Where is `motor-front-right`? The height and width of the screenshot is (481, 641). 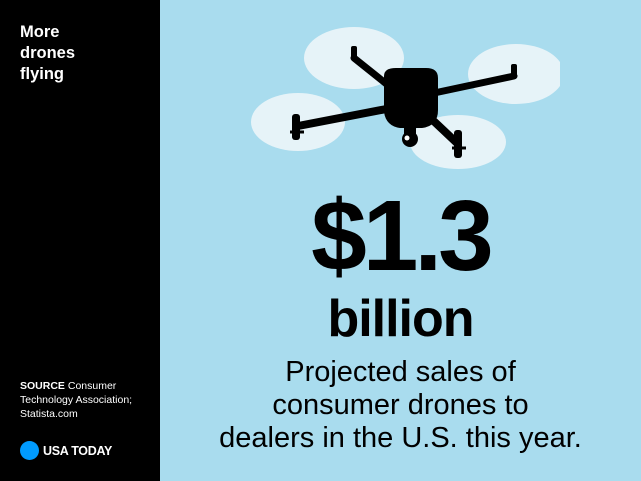 motor-front-right is located at coordinates (458, 144).